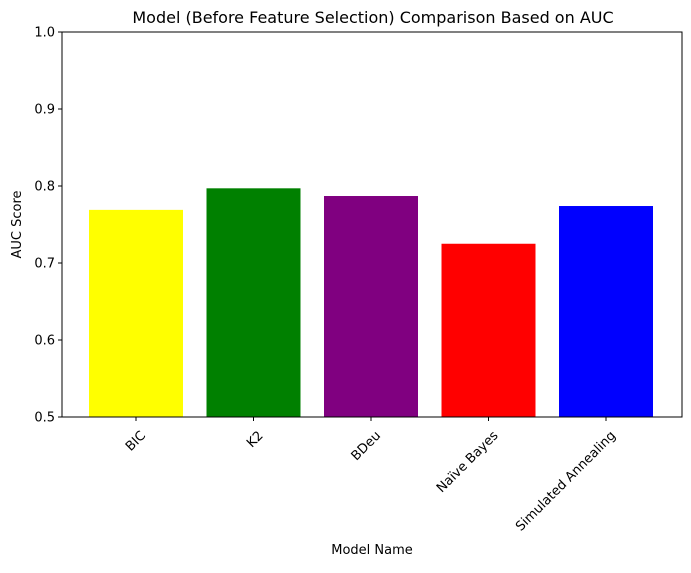 The width and height of the screenshot is (691, 573). Describe the element at coordinates (48, 226) in the screenshot. I see `y-axis: 0.5 0.6 0.7 0.8 0.9 1.0` at that location.